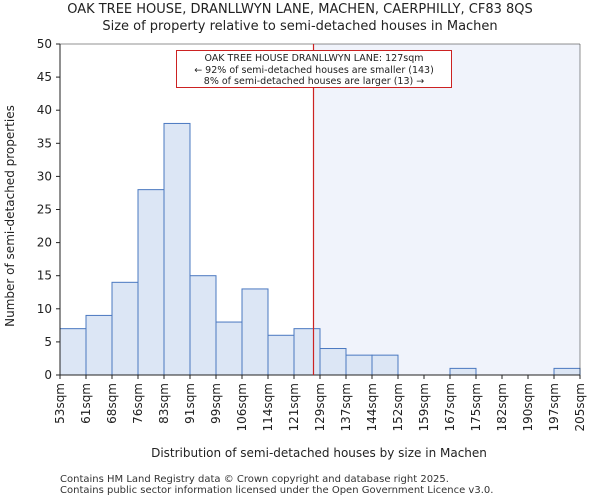  Describe the element at coordinates (320, 407) in the screenshot. I see `x-tick-label: 129sqm` at that location.